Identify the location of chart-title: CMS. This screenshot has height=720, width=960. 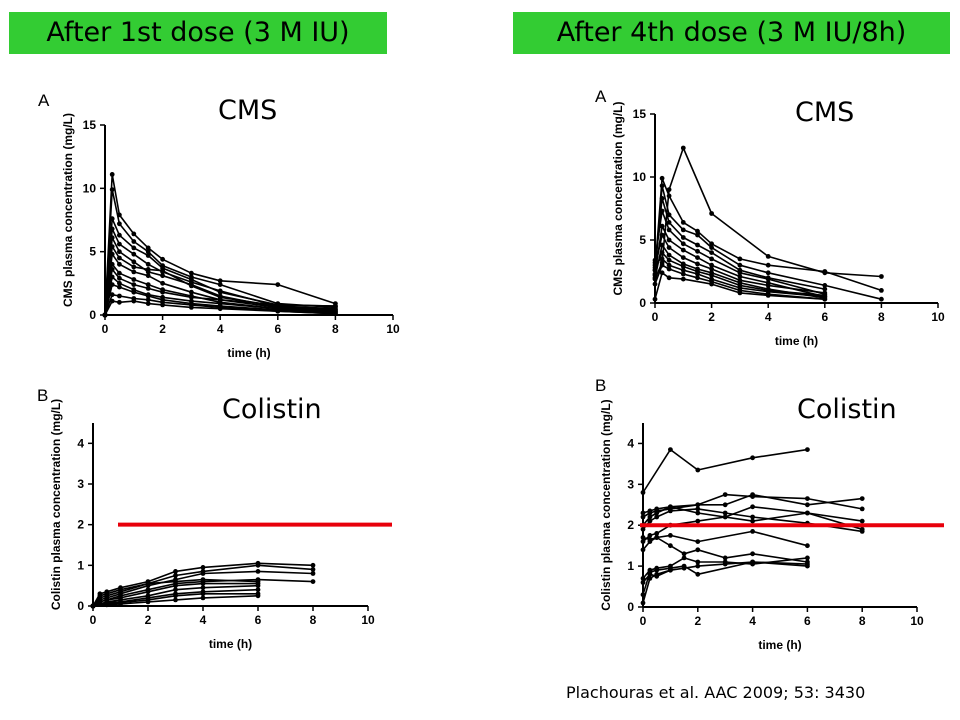
(824, 112).